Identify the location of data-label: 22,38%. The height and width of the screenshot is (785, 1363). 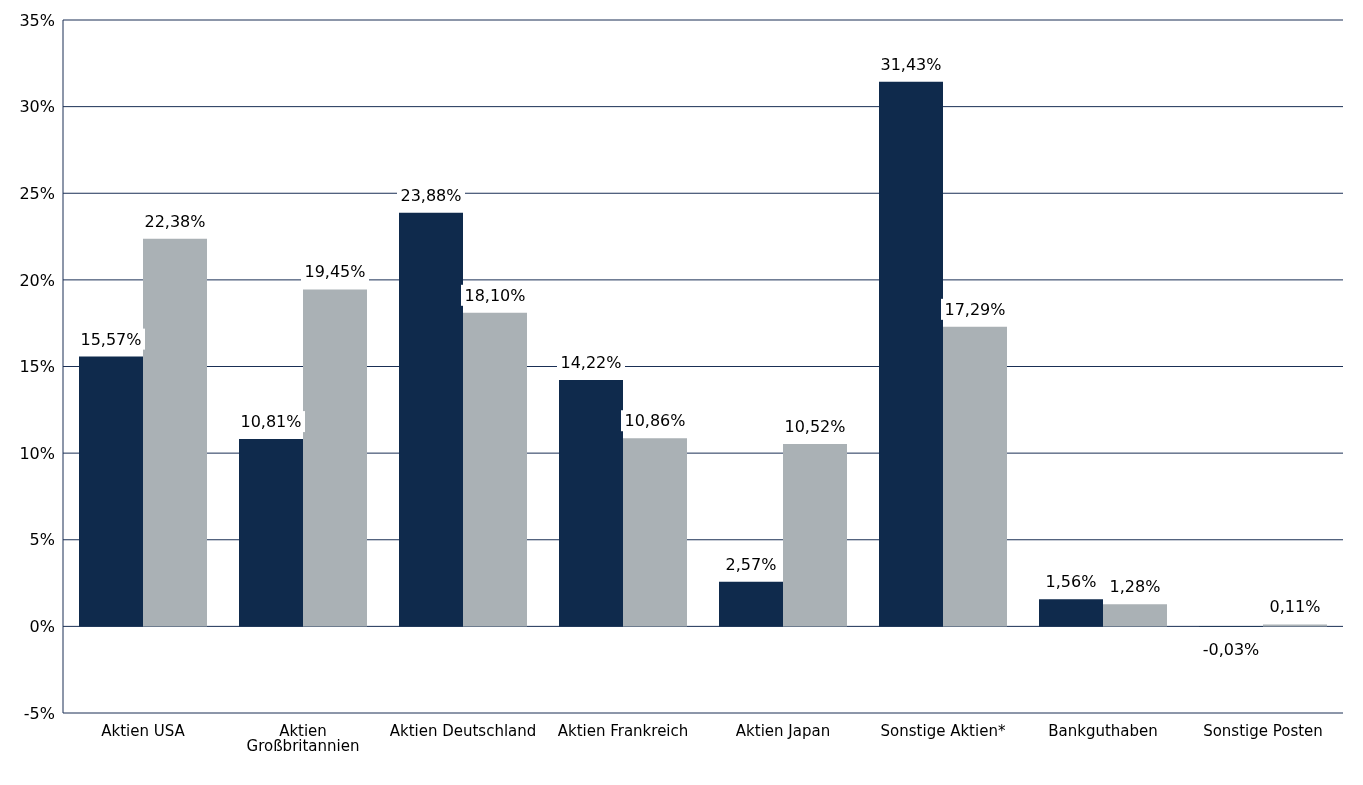
(175, 221).